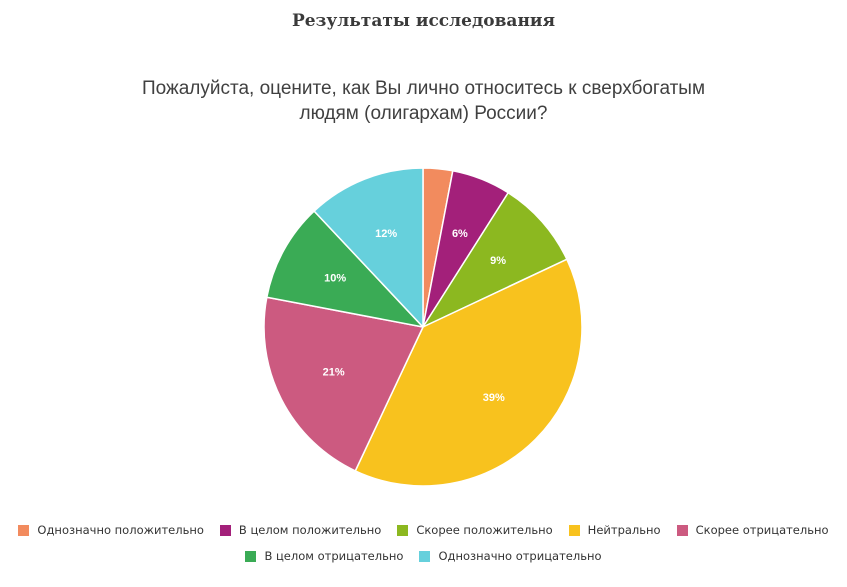 The image size is (847, 587). I want to click on legend-label-6: В целом отрицательно, so click(334, 556).